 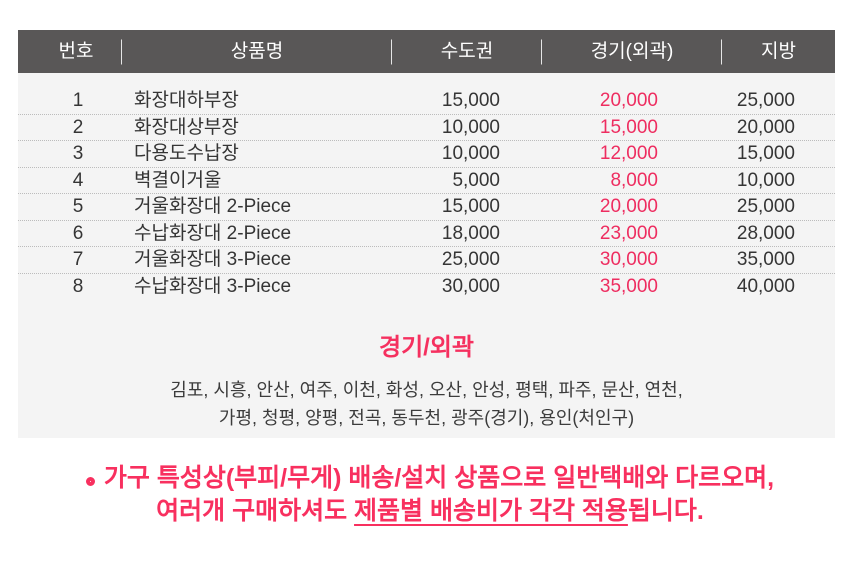 I want to click on product-name: 거울화장대 3-Piece, so click(x=213, y=260).